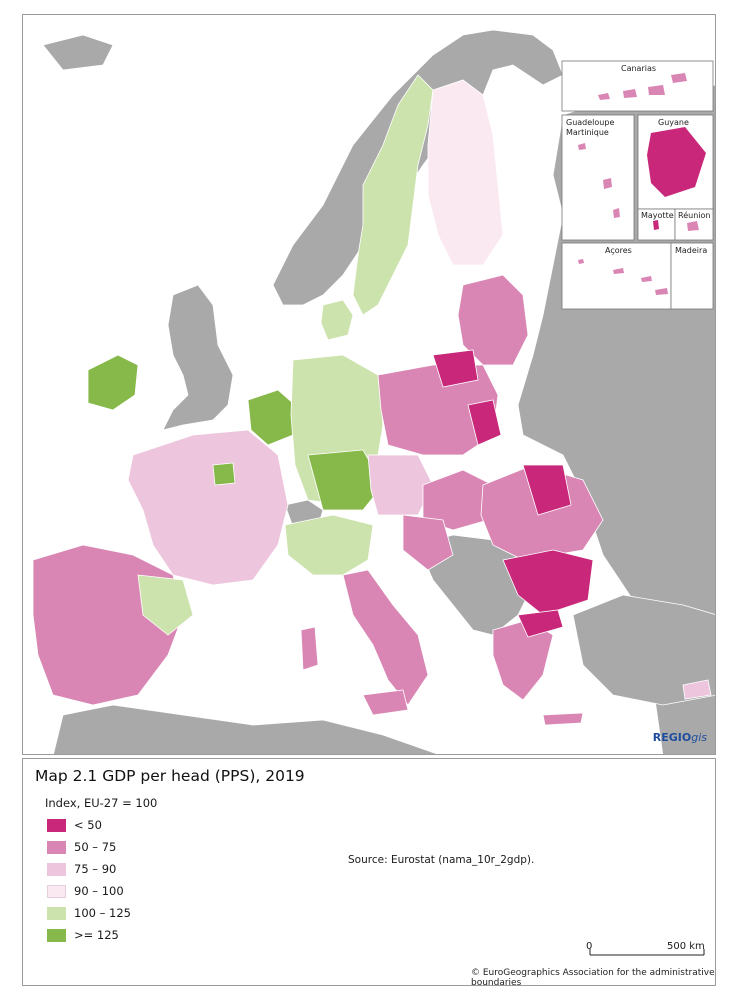 This screenshot has height=1000, width=750. I want to click on iceland-shape, so click(78, 52).